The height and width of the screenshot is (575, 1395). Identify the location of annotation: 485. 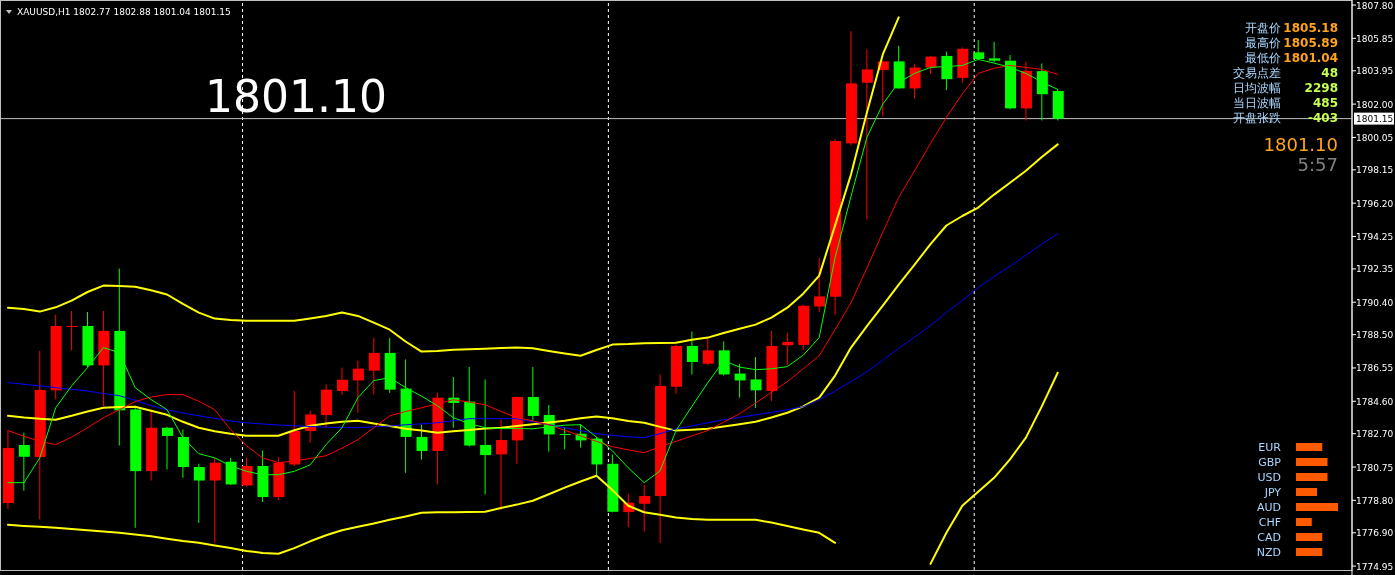
(1325, 103).